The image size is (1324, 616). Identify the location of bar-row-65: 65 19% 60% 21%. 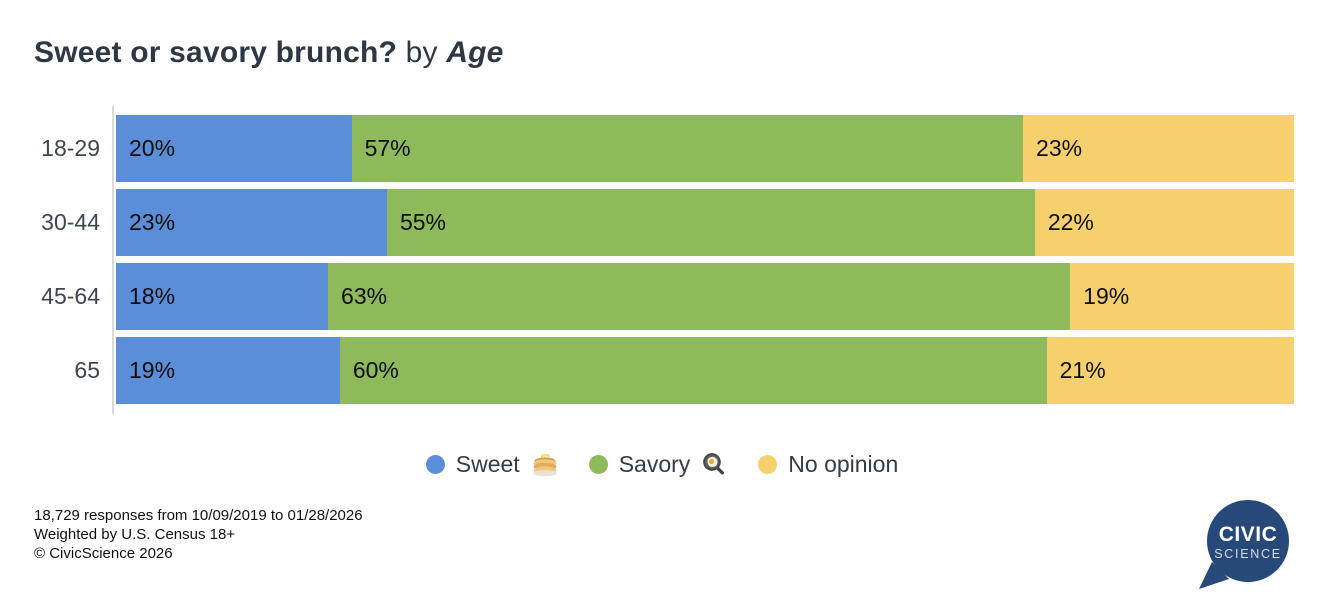
(664, 370).